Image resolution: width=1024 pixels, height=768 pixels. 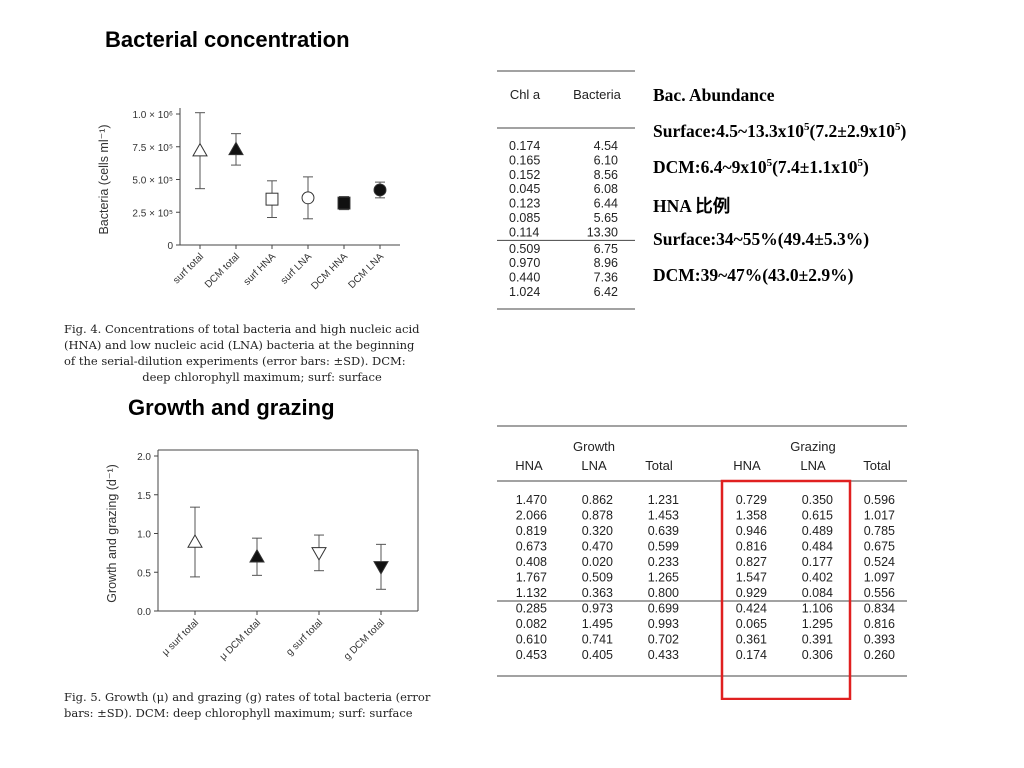 I want to click on table-cell: 1.097, so click(x=879, y=578).